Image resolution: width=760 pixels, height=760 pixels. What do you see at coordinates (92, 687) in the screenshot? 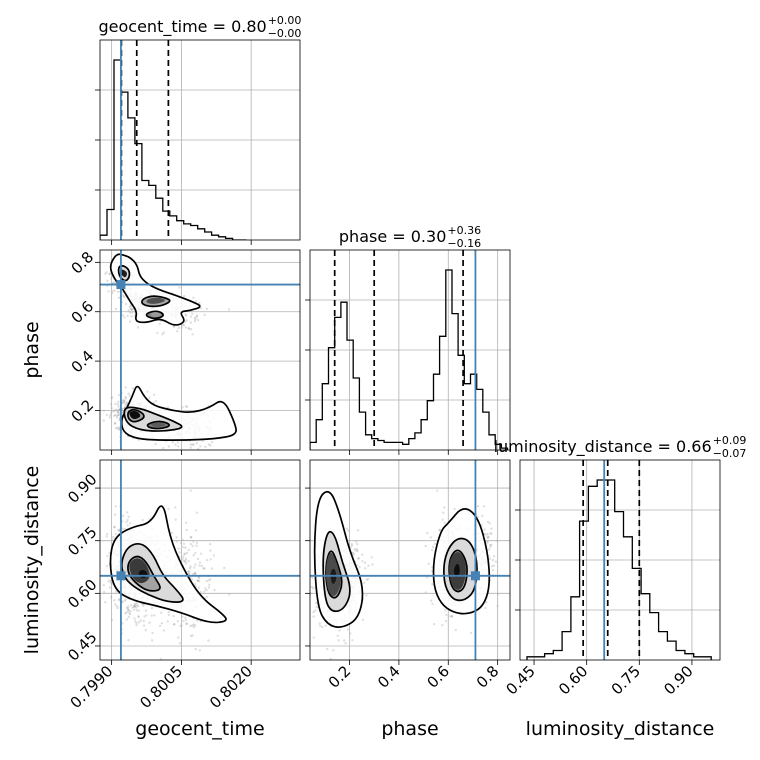
I see `x-tick-label: 0.7990` at bounding box center [92, 687].